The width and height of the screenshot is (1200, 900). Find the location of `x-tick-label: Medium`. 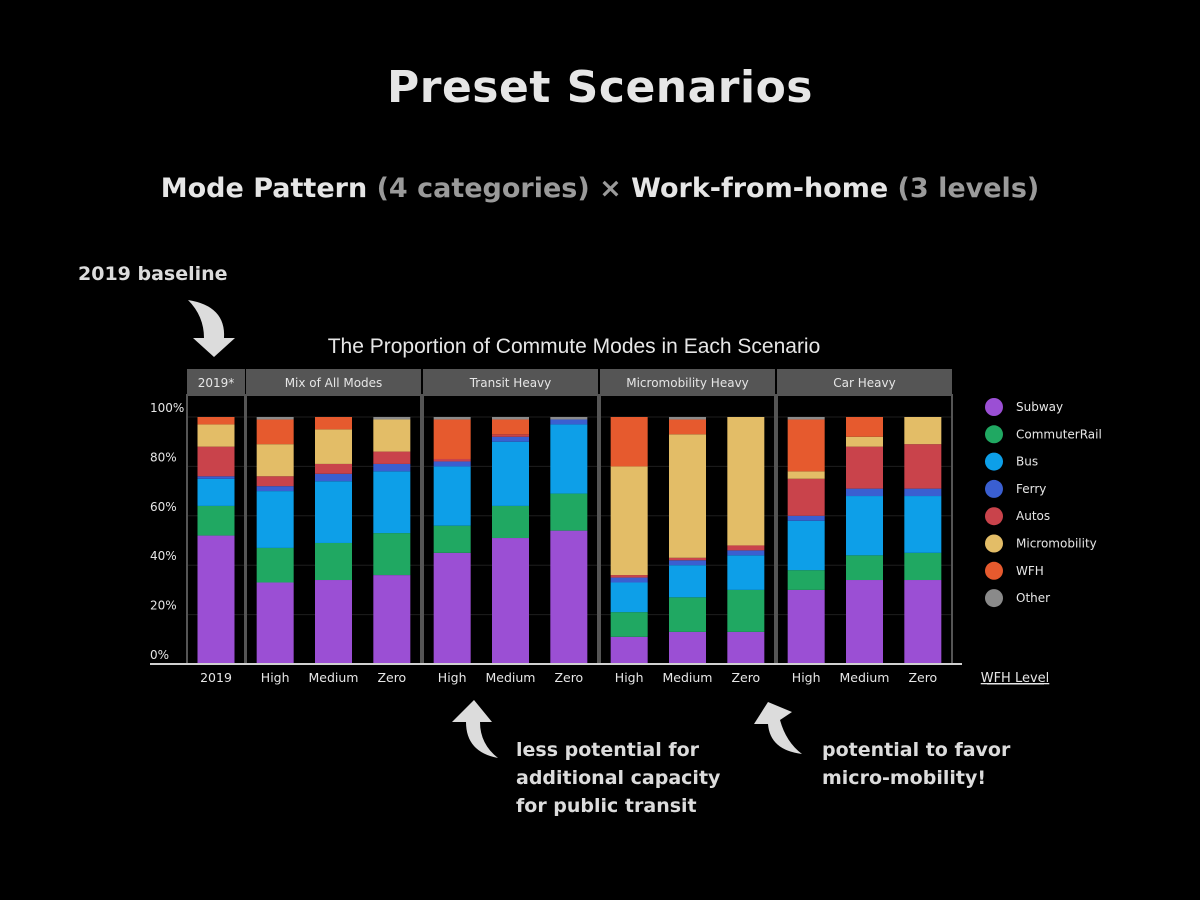

x-tick-label: Medium is located at coordinates (865, 677).